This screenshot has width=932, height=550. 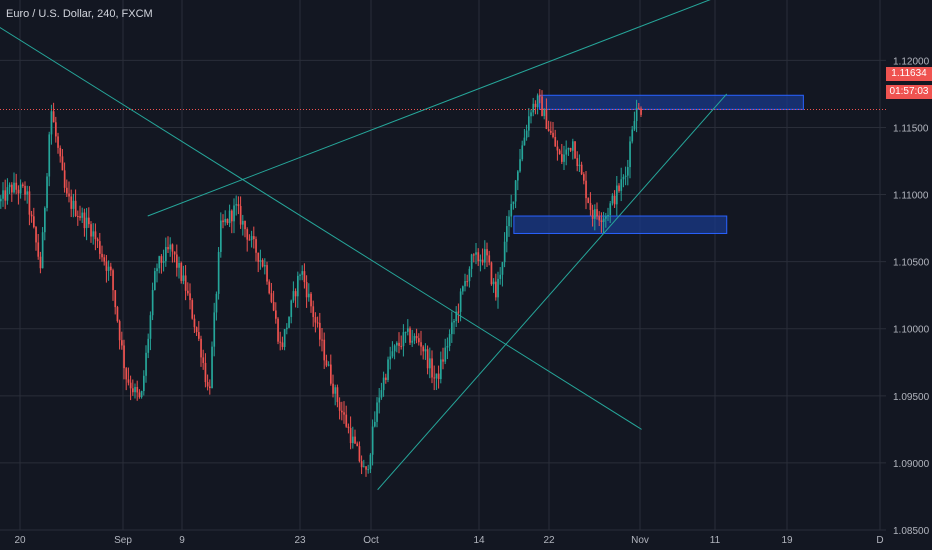 I want to click on zones, so click(x=658, y=164).